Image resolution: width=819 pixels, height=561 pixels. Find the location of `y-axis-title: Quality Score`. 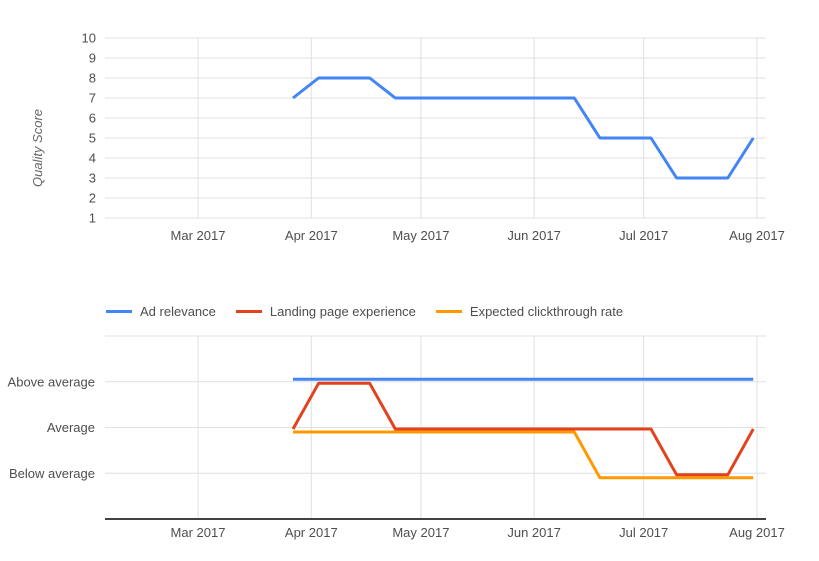

y-axis-title: Quality Score is located at coordinates (37, 148).